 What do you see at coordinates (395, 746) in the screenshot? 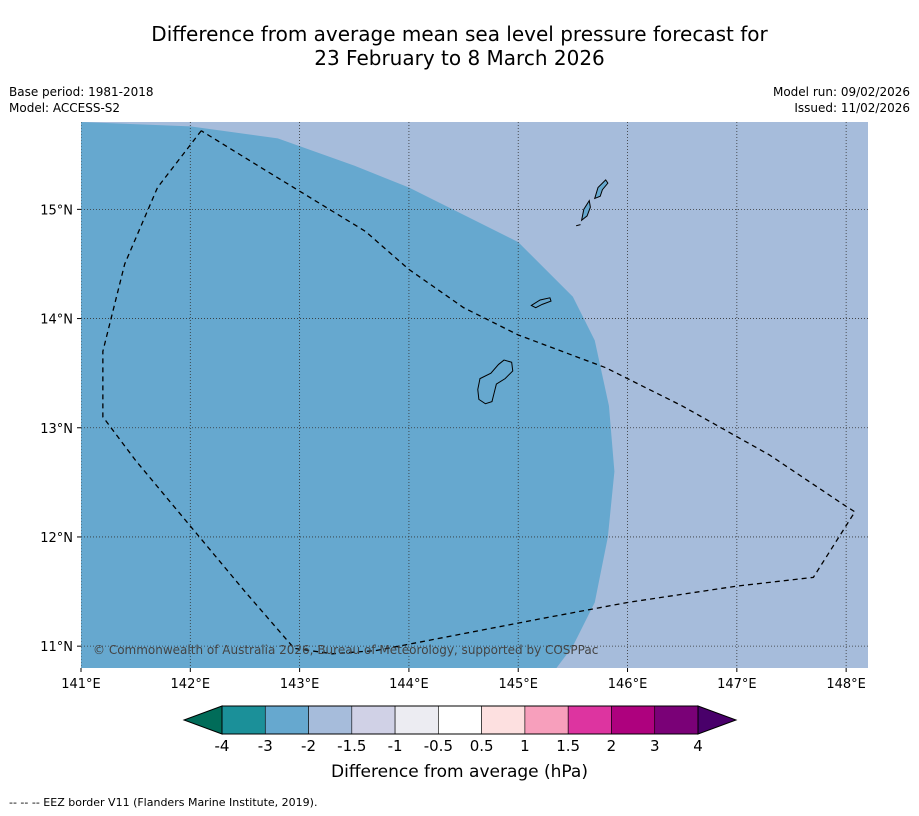
I see `colorbar-tick-label: -1` at bounding box center [395, 746].